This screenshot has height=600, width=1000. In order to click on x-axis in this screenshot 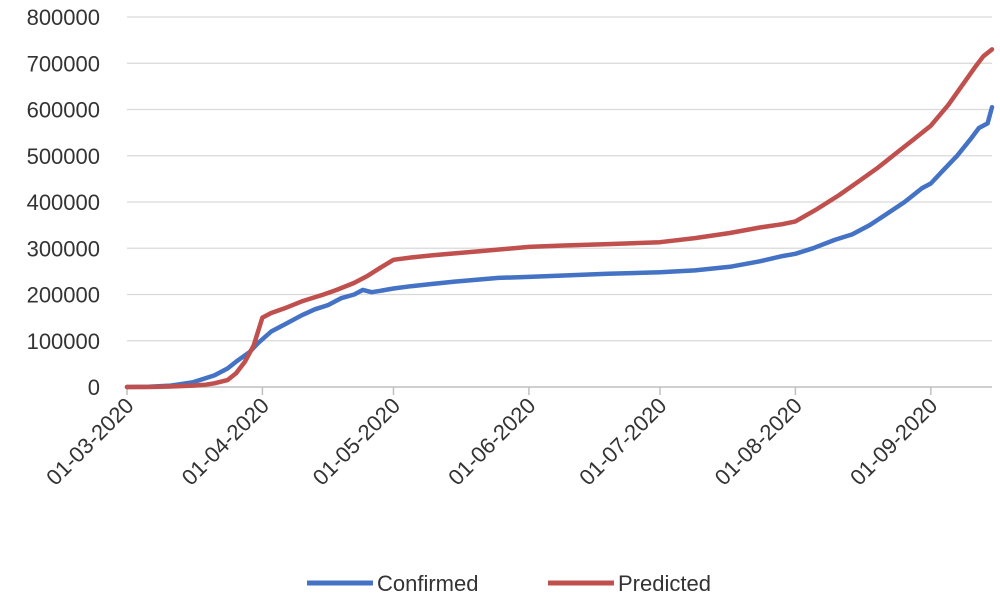, I will do `click(559, 390)`.